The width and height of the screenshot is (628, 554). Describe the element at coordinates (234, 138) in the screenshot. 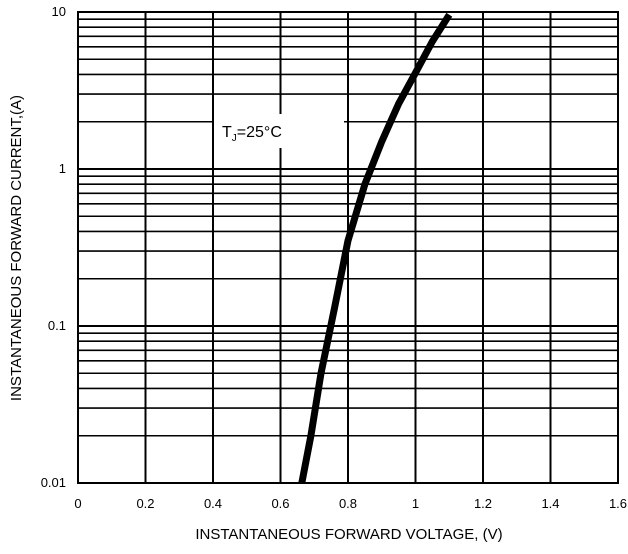

I see `annotation-subscript: J` at that location.